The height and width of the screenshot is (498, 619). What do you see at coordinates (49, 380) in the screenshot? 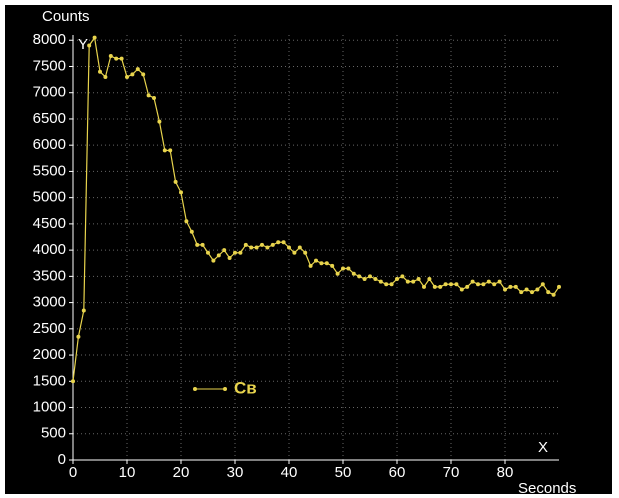
I see `y-tick-label: 1500` at bounding box center [49, 380].